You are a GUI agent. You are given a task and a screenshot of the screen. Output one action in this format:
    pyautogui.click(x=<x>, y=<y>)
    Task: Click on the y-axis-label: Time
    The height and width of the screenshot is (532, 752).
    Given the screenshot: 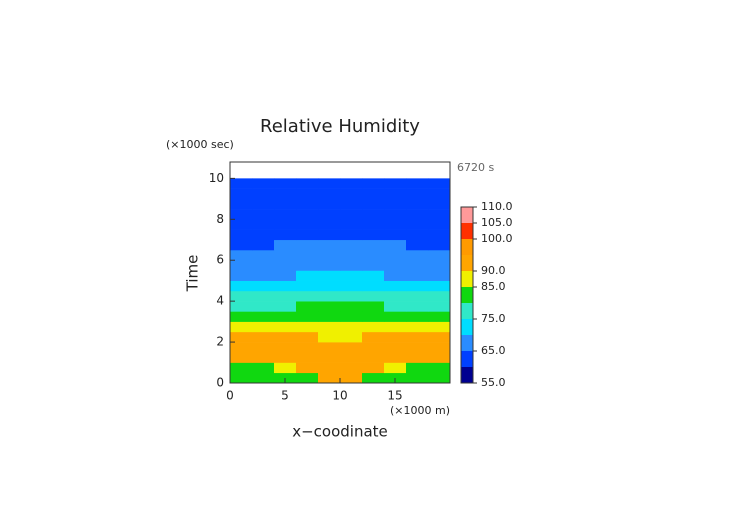 What is the action you would take?
    pyautogui.click(x=193, y=274)
    